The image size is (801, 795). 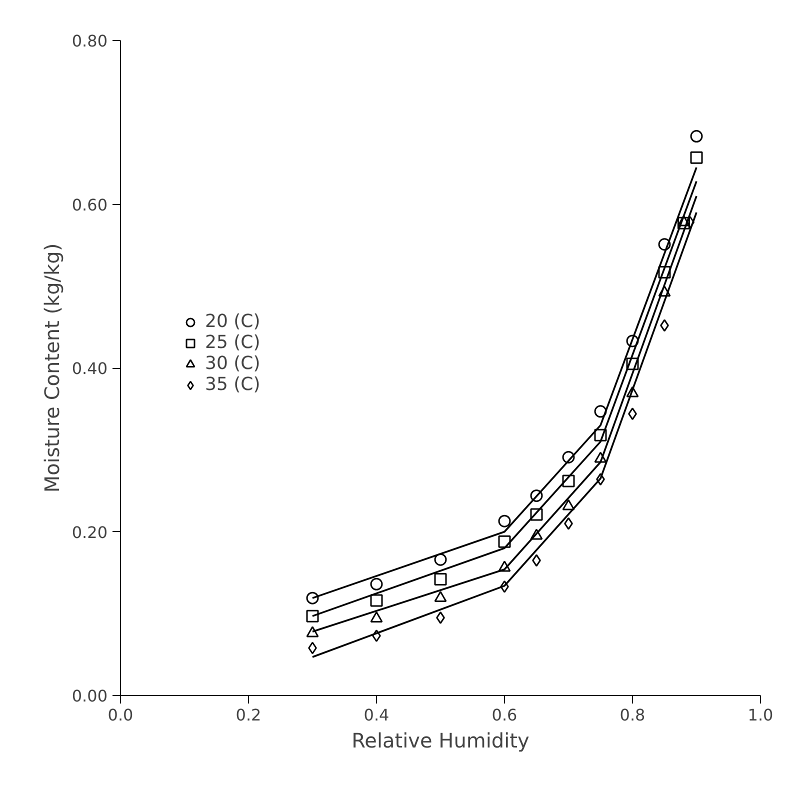 What do you see at coordinates (505, 715) in the screenshot?
I see `x-tick-label: 0.6` at bounding box center [505, 715].